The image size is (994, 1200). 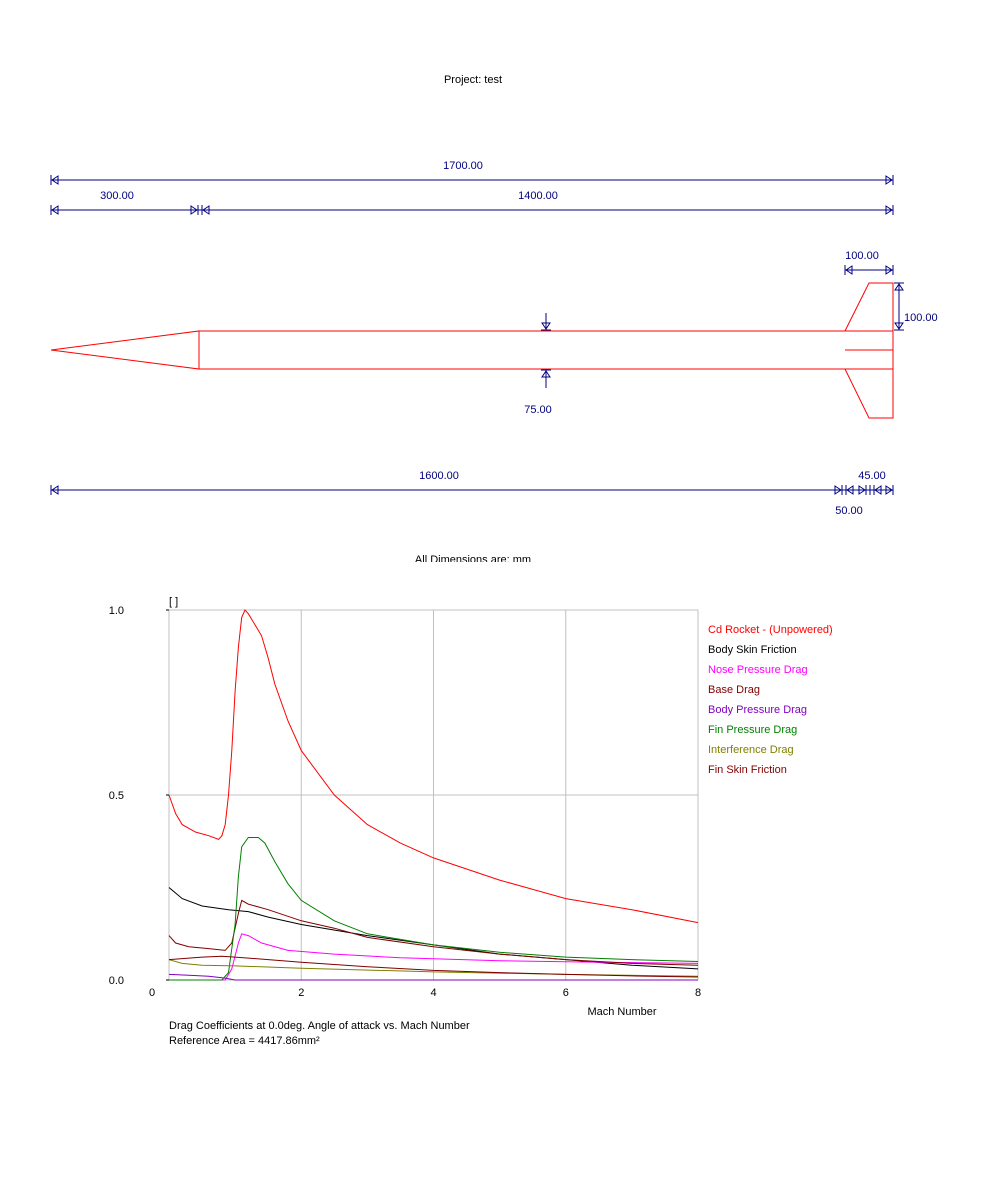 What do you see at coordinates (125, 350) in the screenshot?
I see `nose-cone` at bounding box center [125, 350].